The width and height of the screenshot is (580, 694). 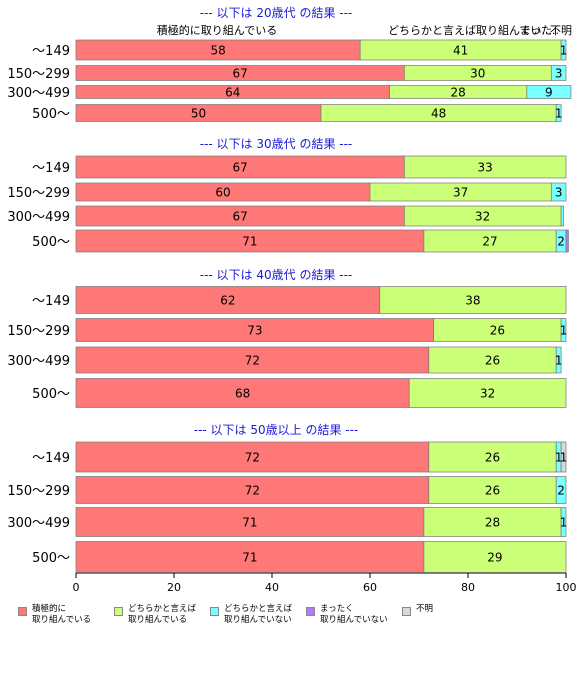 I want to click on legend-label-1-line1: 積極的に, so click(x=49, y=609).